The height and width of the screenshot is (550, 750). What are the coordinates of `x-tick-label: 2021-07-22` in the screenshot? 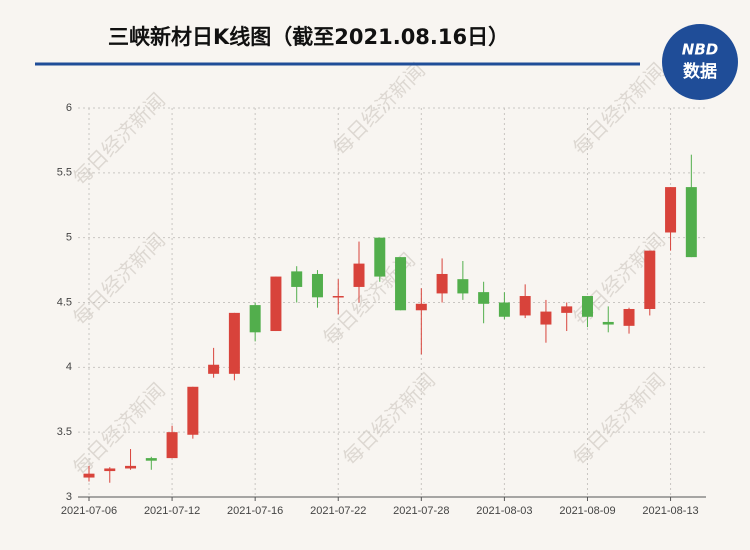 It's located at (338, 511).